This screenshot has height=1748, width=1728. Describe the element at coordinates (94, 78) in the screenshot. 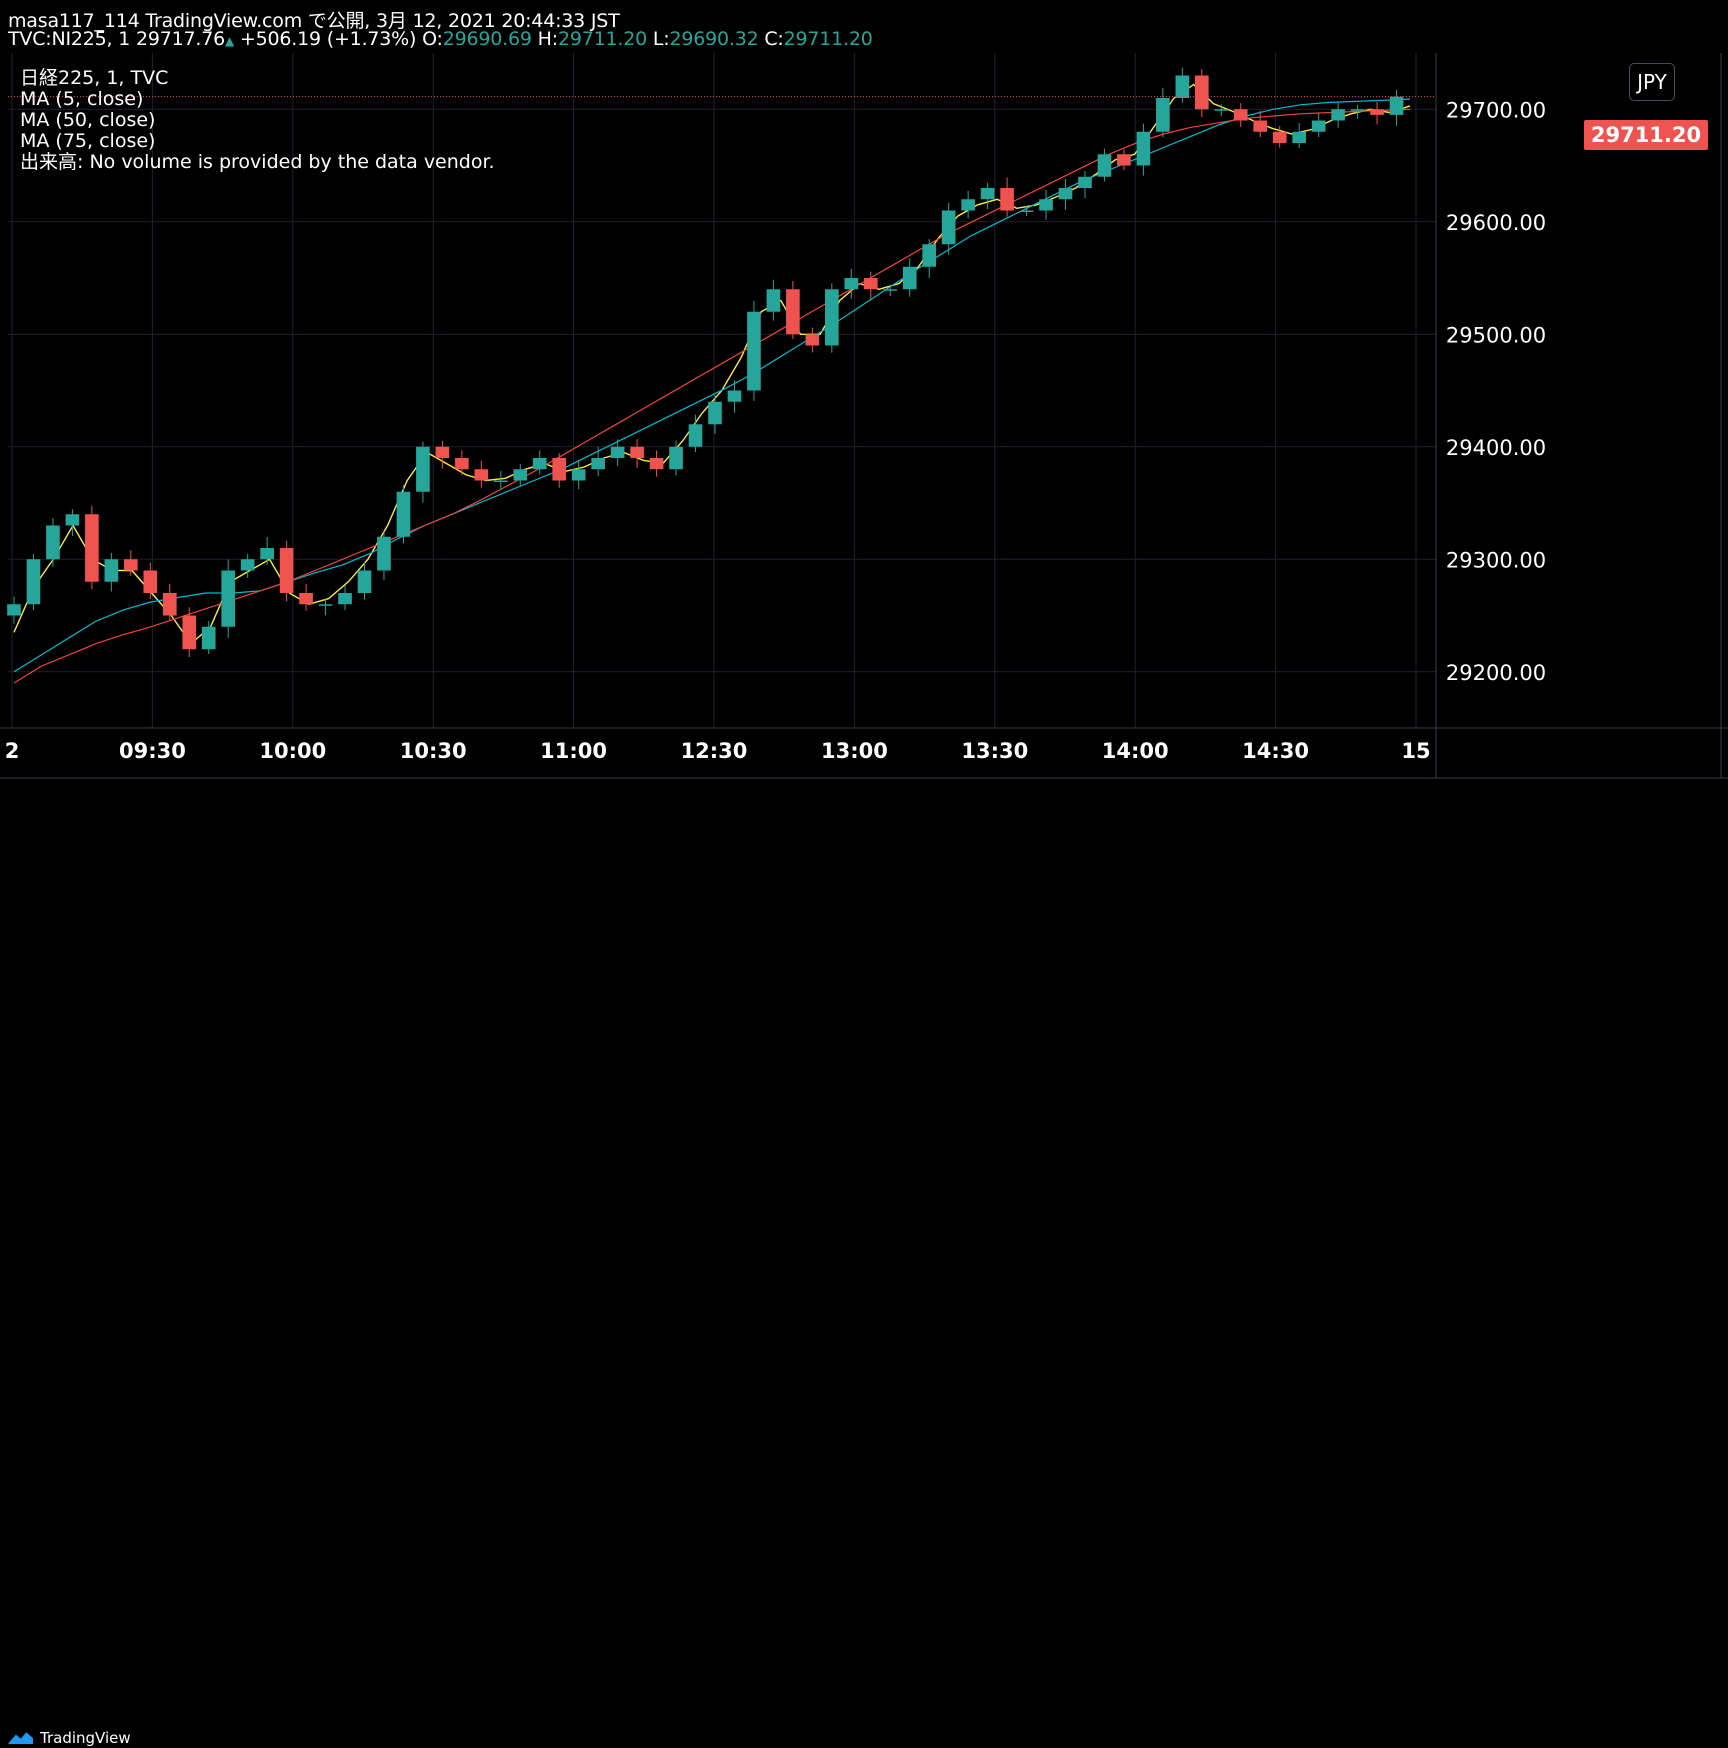

I see `legend-symbol: 日経225, 1, TVC` at that location.